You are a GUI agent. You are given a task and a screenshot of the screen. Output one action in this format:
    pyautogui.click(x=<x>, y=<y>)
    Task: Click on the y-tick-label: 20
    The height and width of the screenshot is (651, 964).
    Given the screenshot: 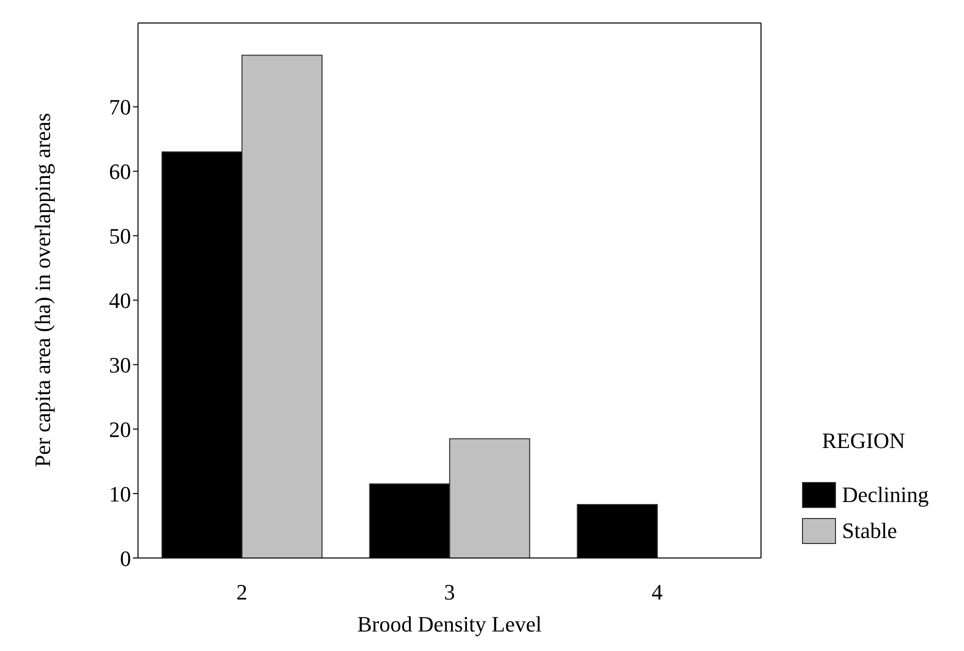 What is the action you would take?
    pyautogui.click(x=120, y=429)
    